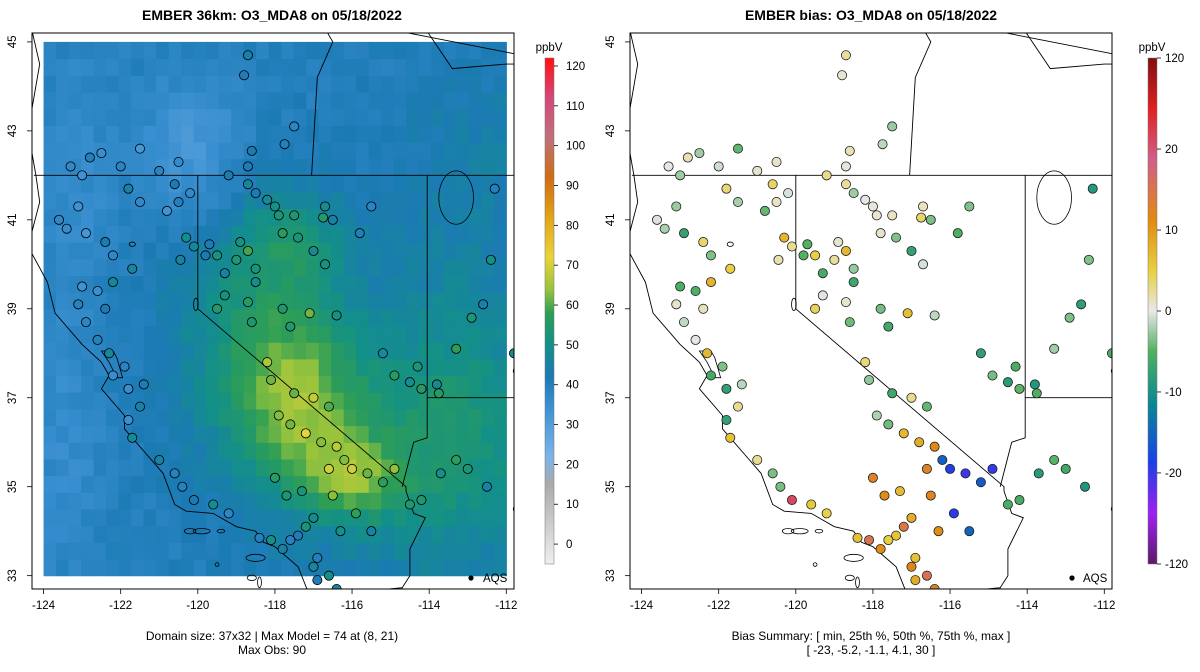  Describe the element at coordinates (13, 397) in the screenshot. I see `y-tick-label: 37` at that location.